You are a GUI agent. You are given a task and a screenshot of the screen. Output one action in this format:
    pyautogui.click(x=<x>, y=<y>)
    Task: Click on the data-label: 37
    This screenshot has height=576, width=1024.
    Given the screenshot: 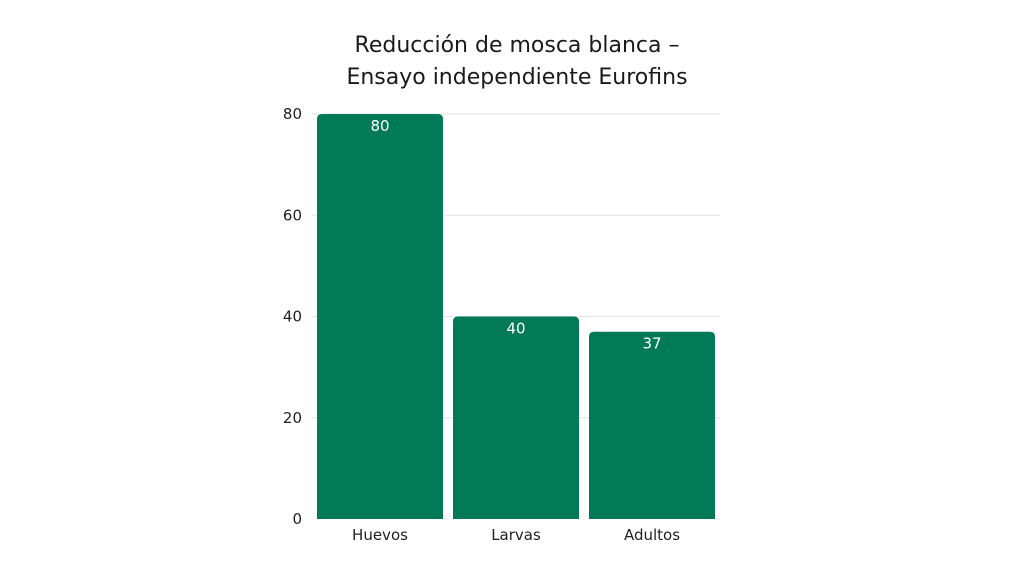 What is the action you would take?
    pyautogui.click(x=651, y=344)
    